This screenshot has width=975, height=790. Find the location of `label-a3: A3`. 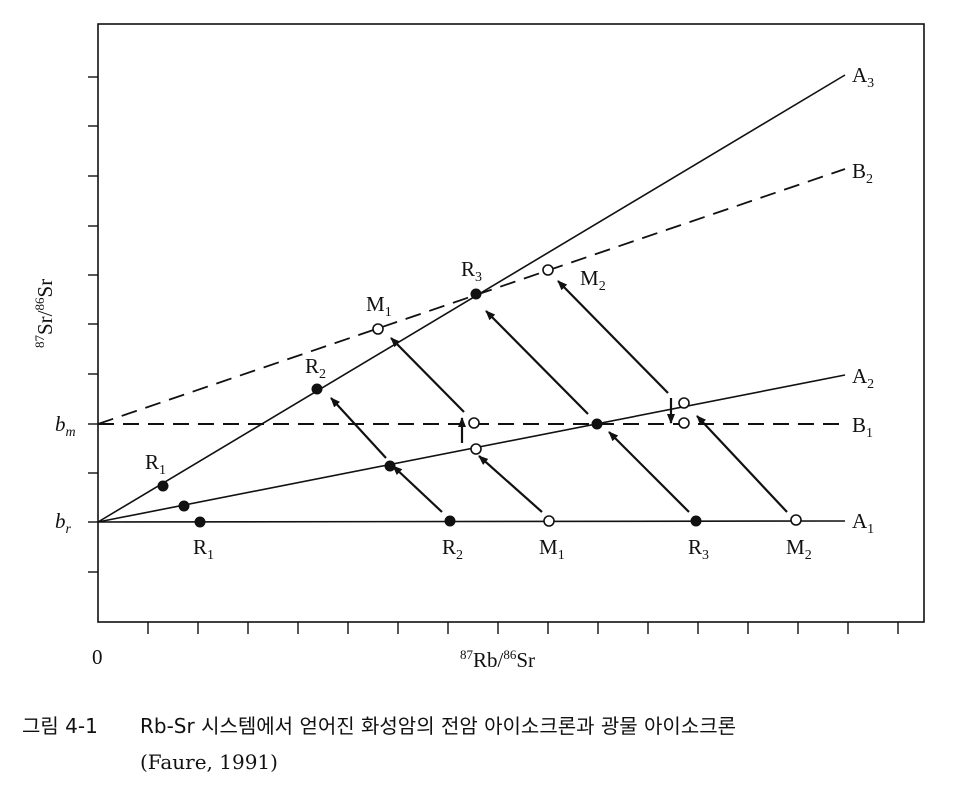

label-a3: A3 is located at coordinates (863, 77).